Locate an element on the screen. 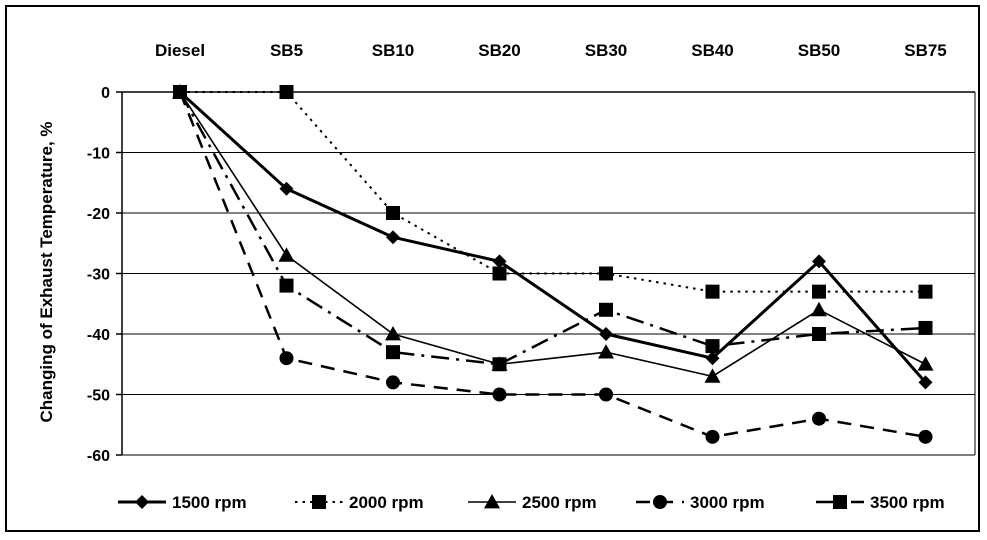  category-label: SB75 is located at coordinates (925, 50).